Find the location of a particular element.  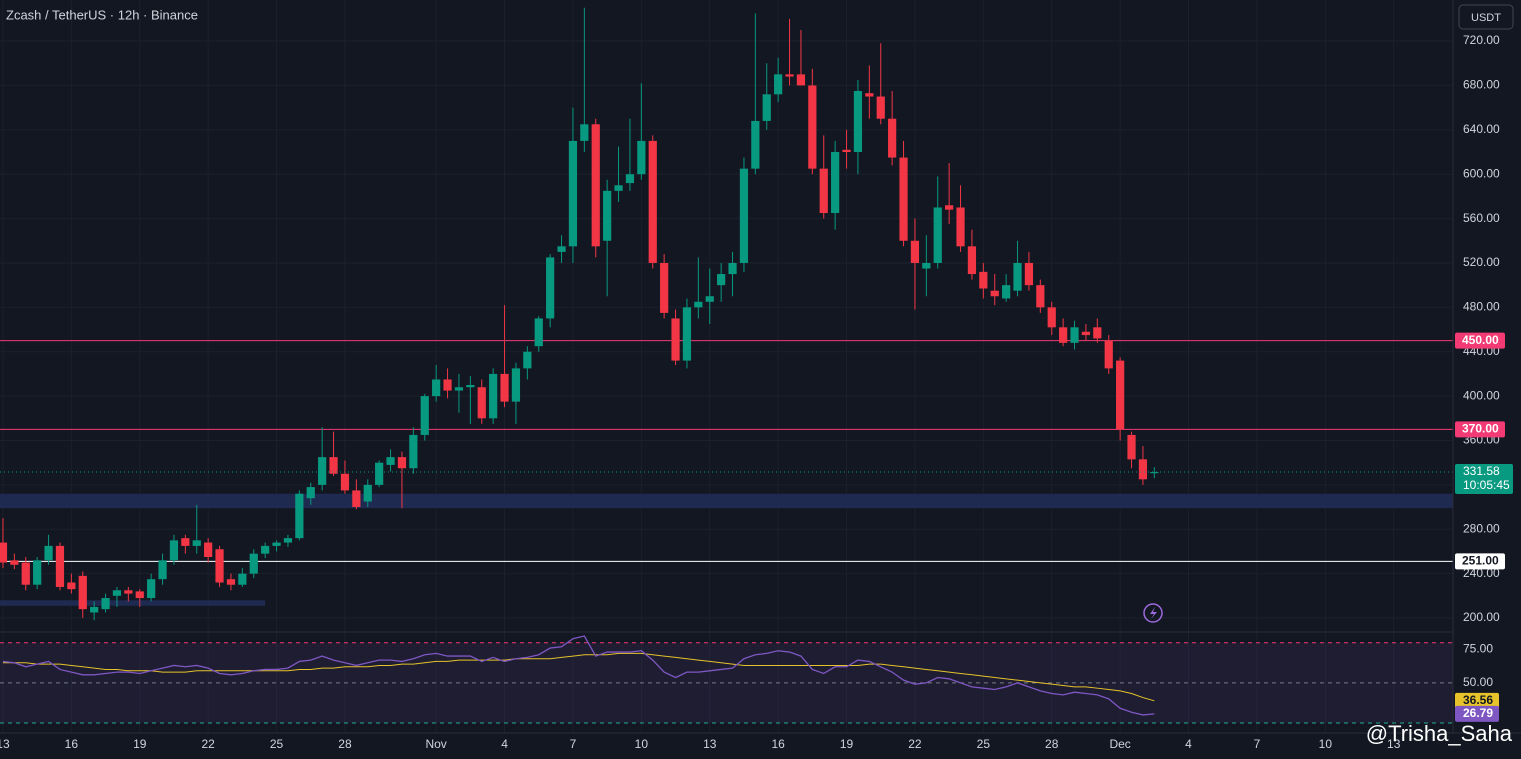

last-price-tag is located at coordinates (1484, 479).